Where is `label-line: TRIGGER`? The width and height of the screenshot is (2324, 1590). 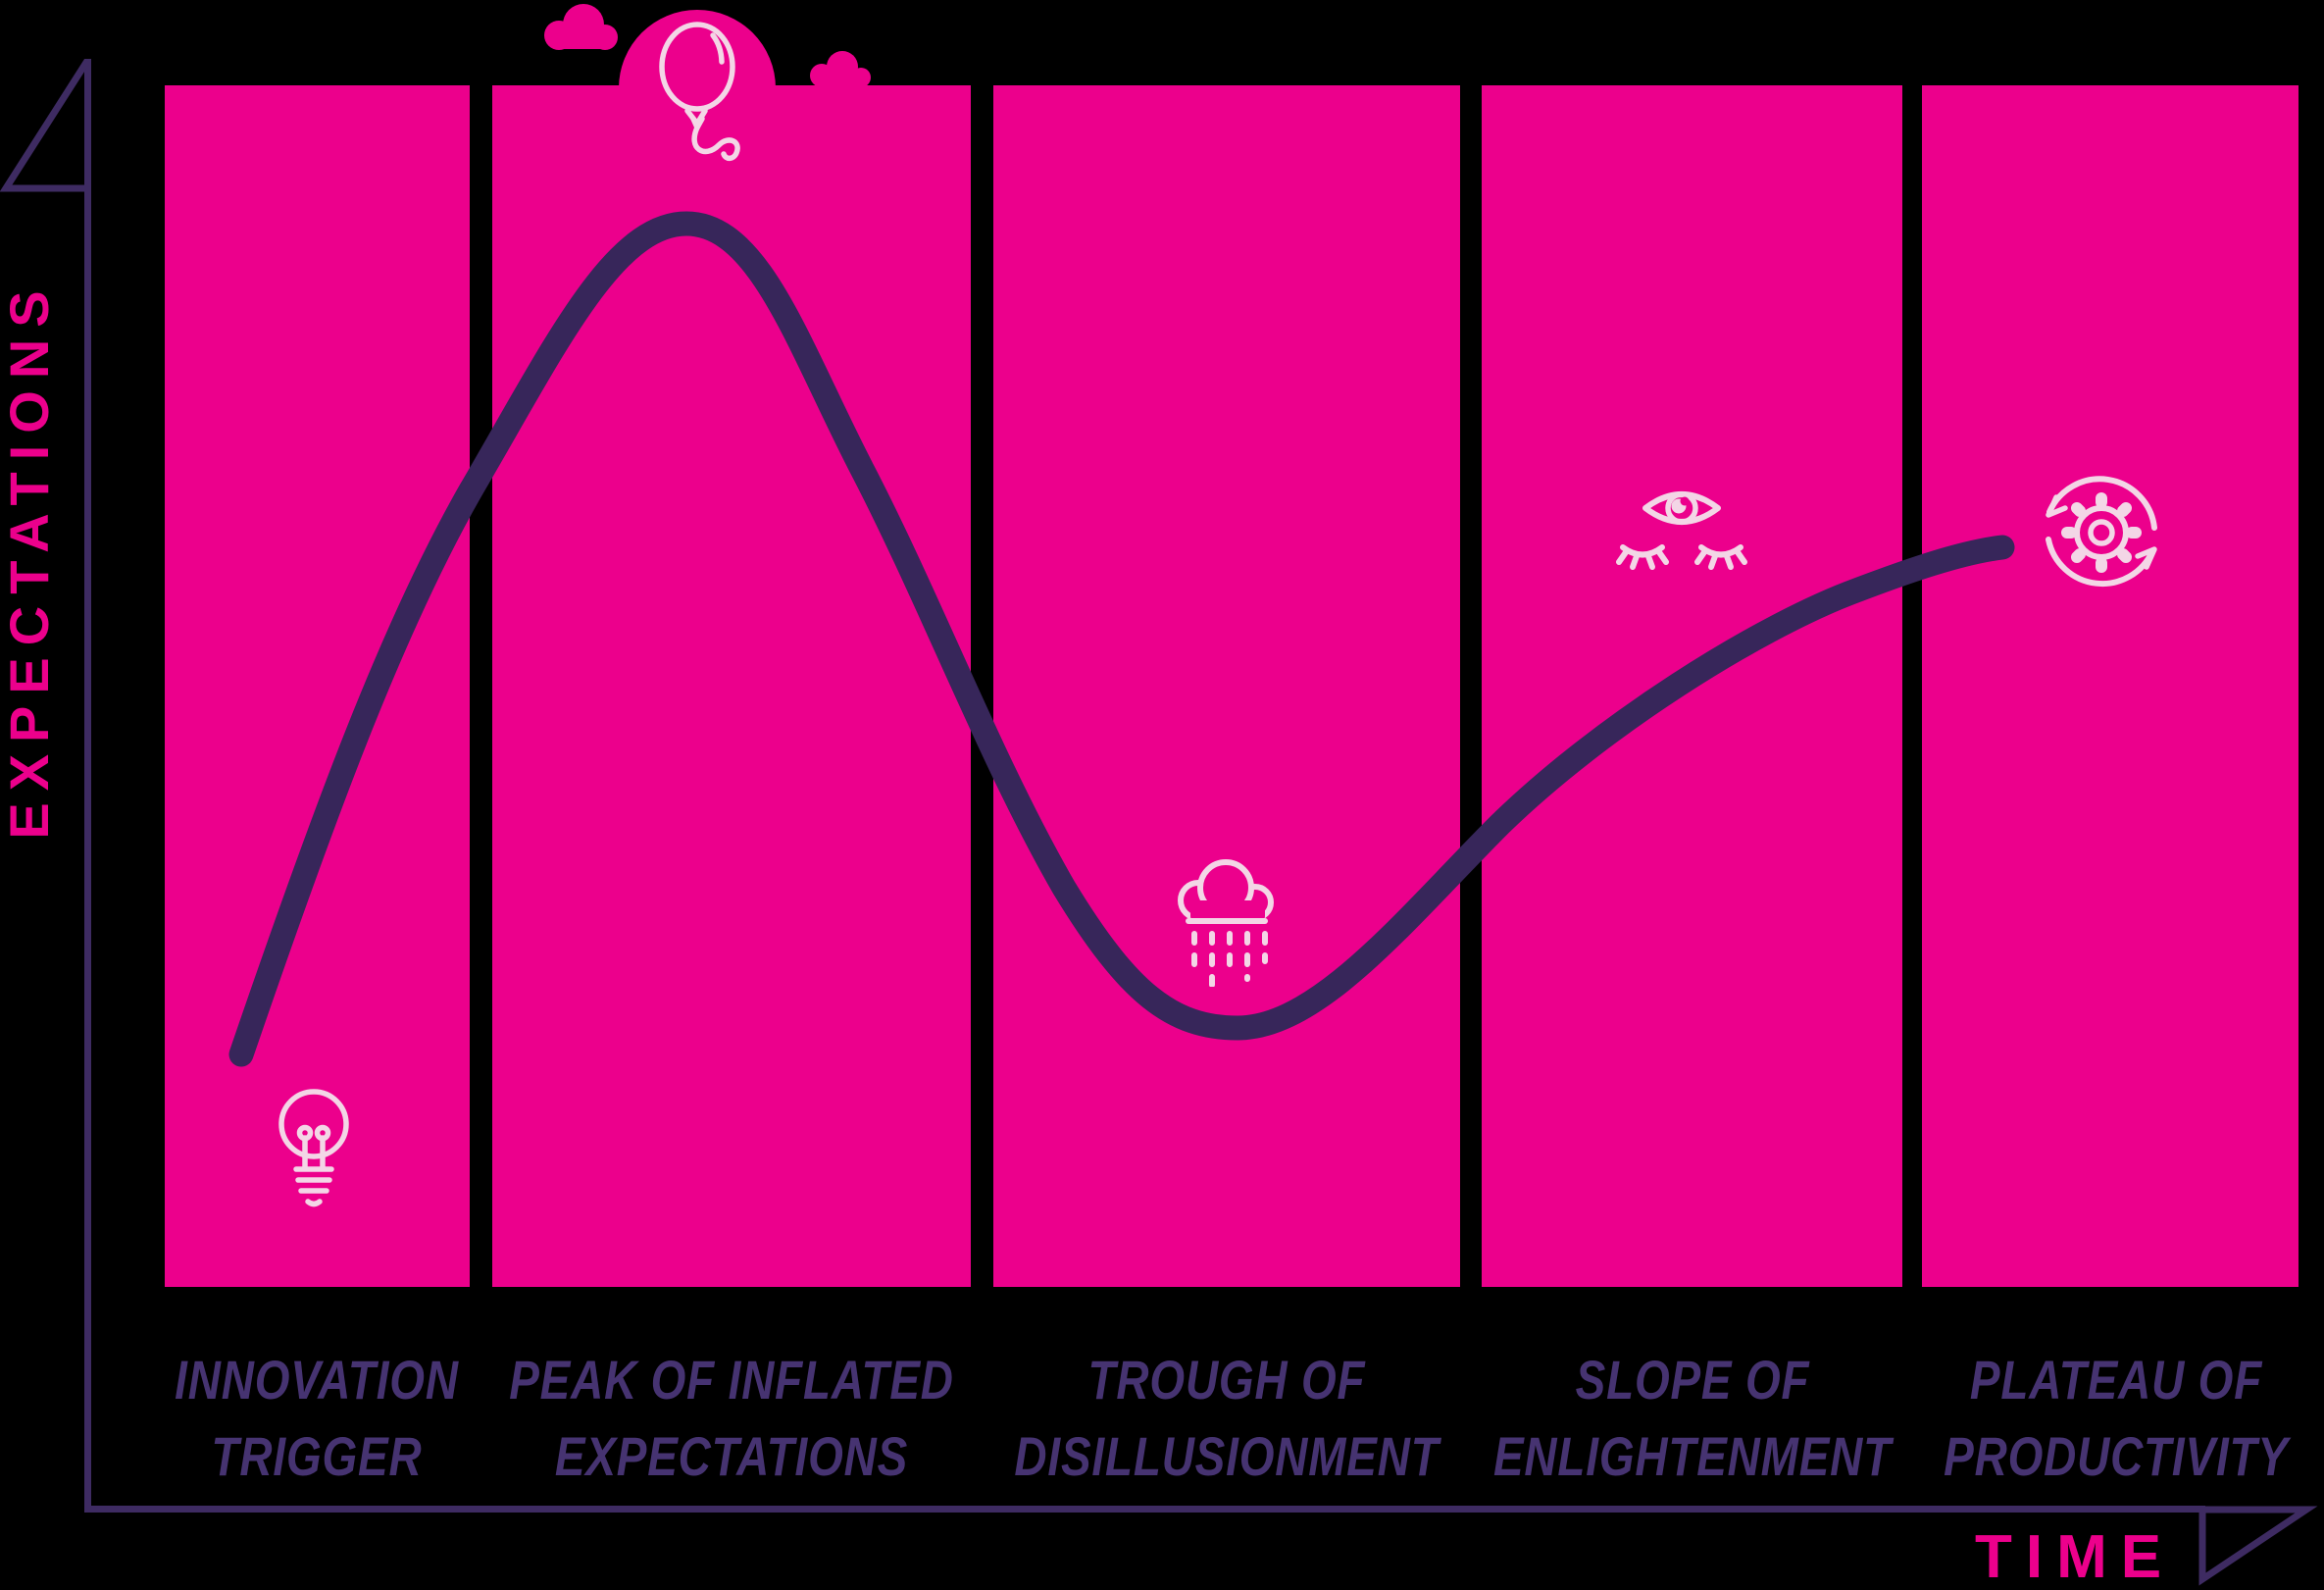 label-line: TRIGGER is located at coordinates (317, 1456).